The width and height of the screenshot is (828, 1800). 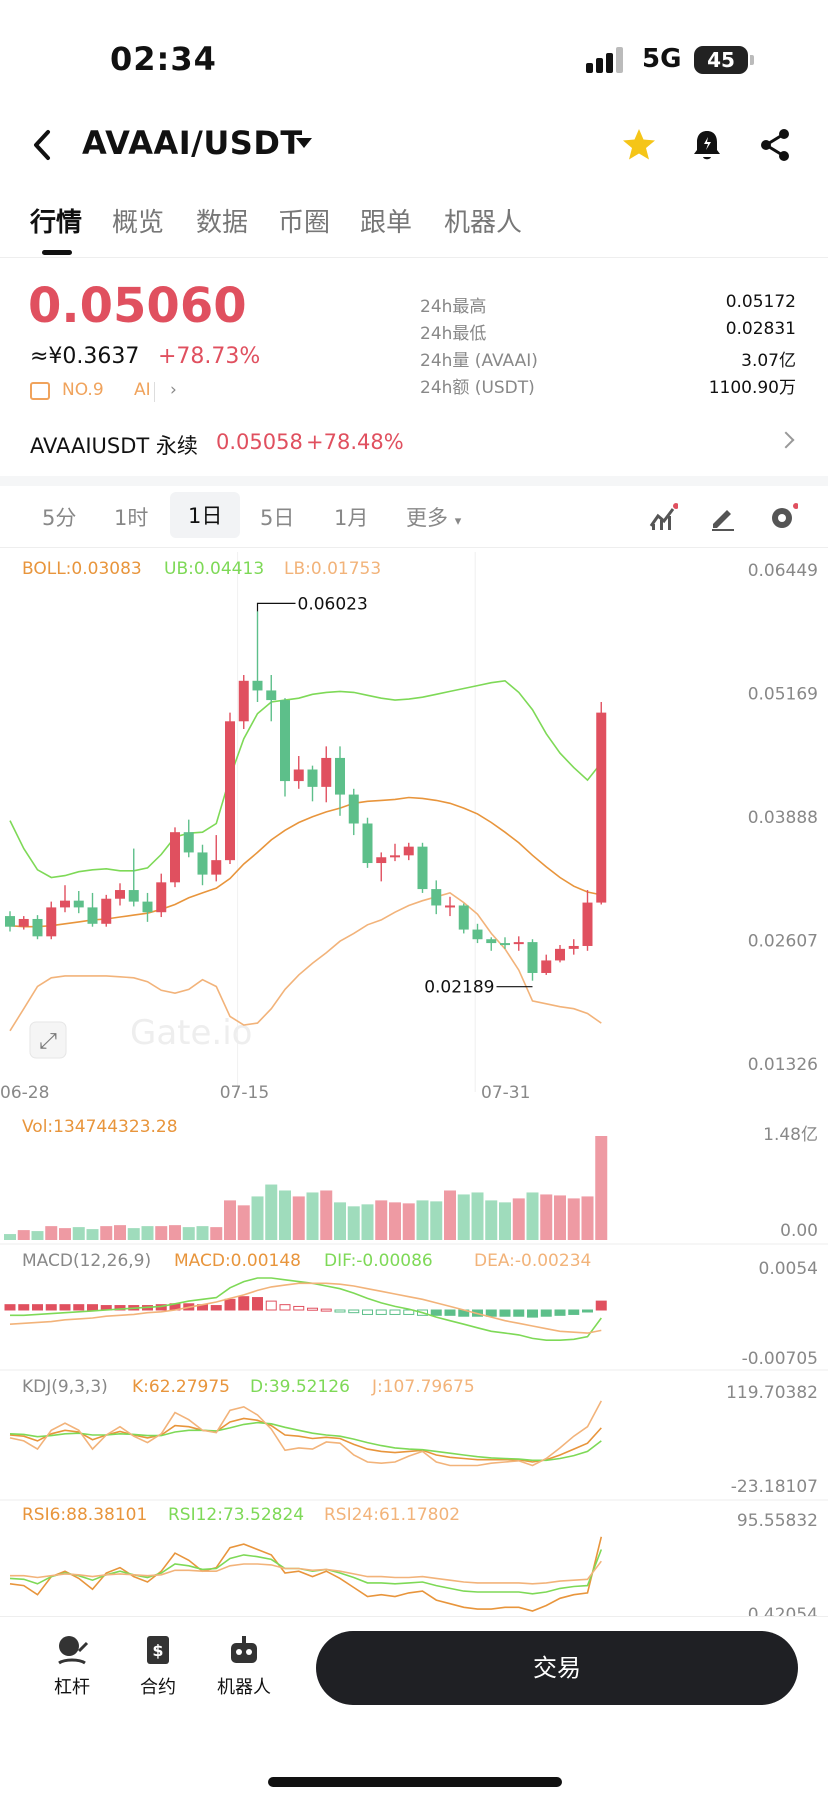 What do you see at coordinates (423, 1387) in the screenshot?
I see `kdj-j: J:107.79675` at bounding box center [423, 1387].